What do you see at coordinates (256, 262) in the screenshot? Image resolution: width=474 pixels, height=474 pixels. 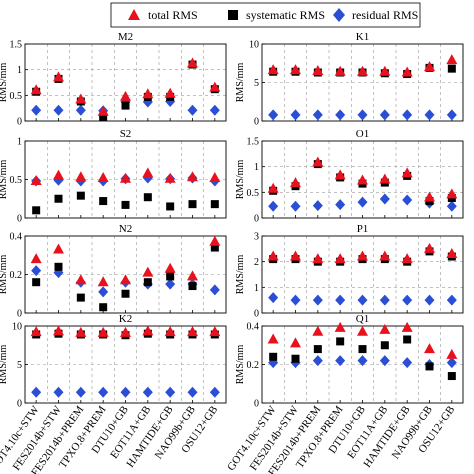 I see `y-tick-label: 2` at bounding box center [256, 262].